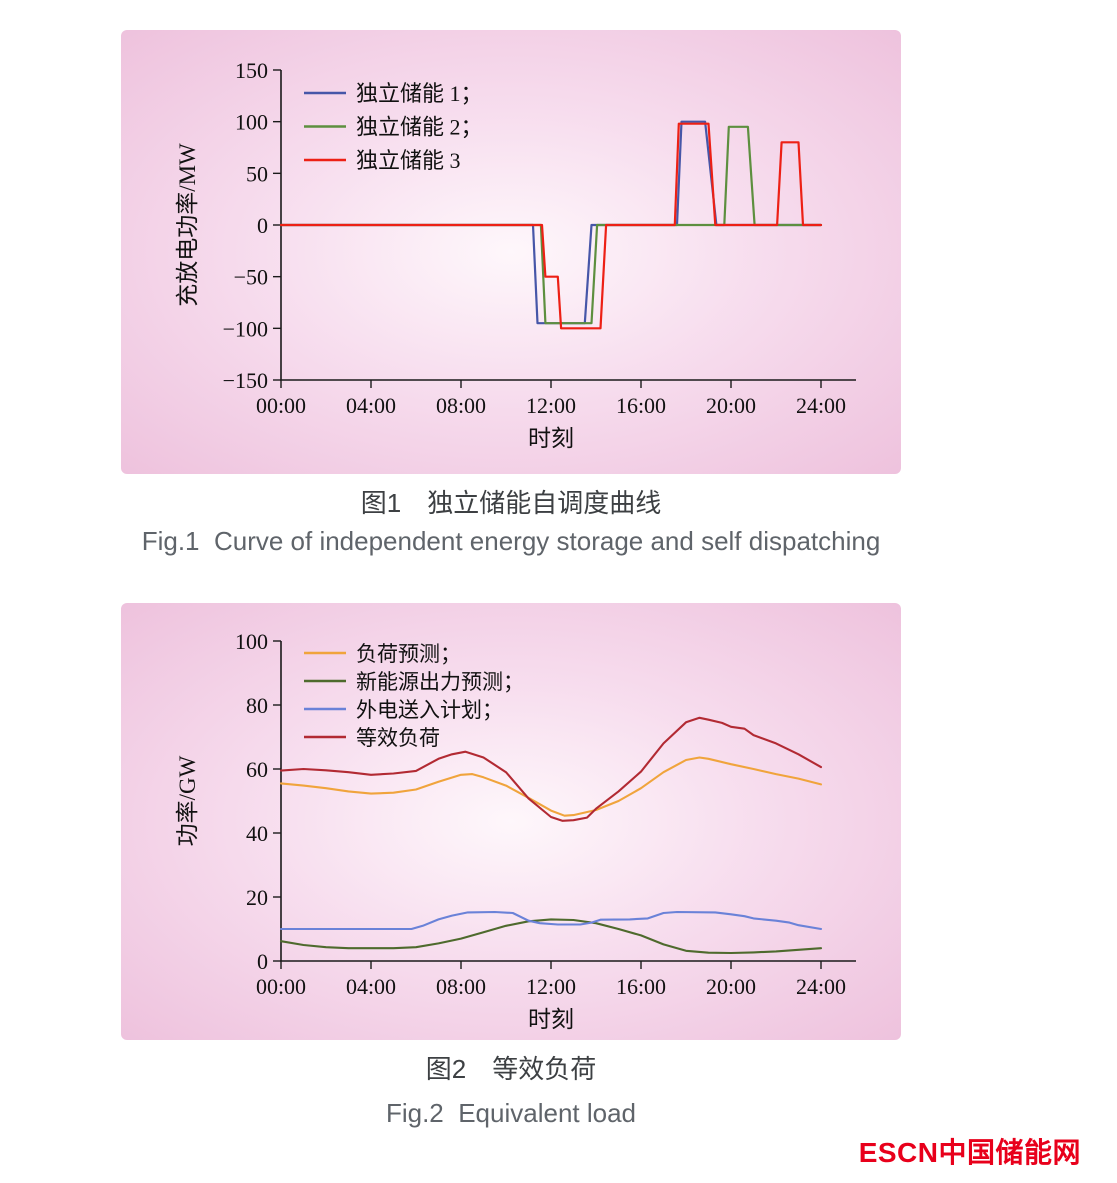  Describe the element at coordinates (187, 225) in the screenshot. I see `y-axis-title: 充放电功率/MW` at that location.